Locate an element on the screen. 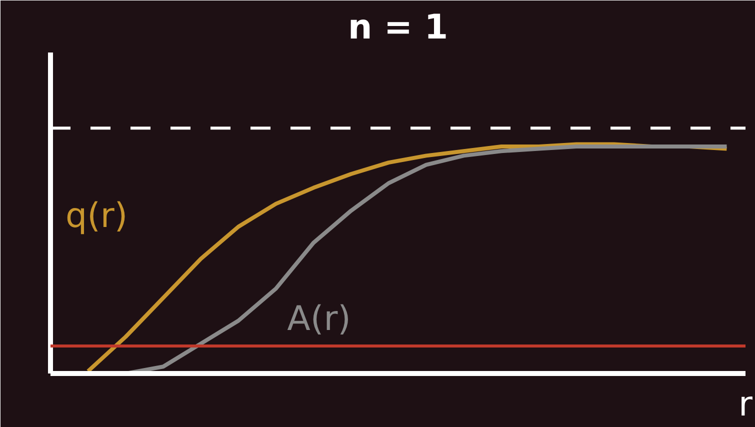 The height and width of the screenshot is (427, 755). x-axis-title: r is located at coordinates (745, 404).